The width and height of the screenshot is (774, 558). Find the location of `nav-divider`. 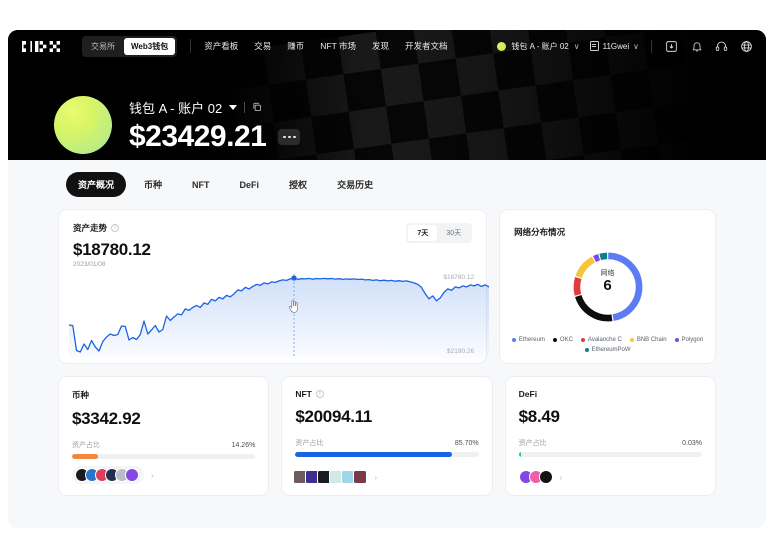

nav-divider is located at coordinates (191, 46).